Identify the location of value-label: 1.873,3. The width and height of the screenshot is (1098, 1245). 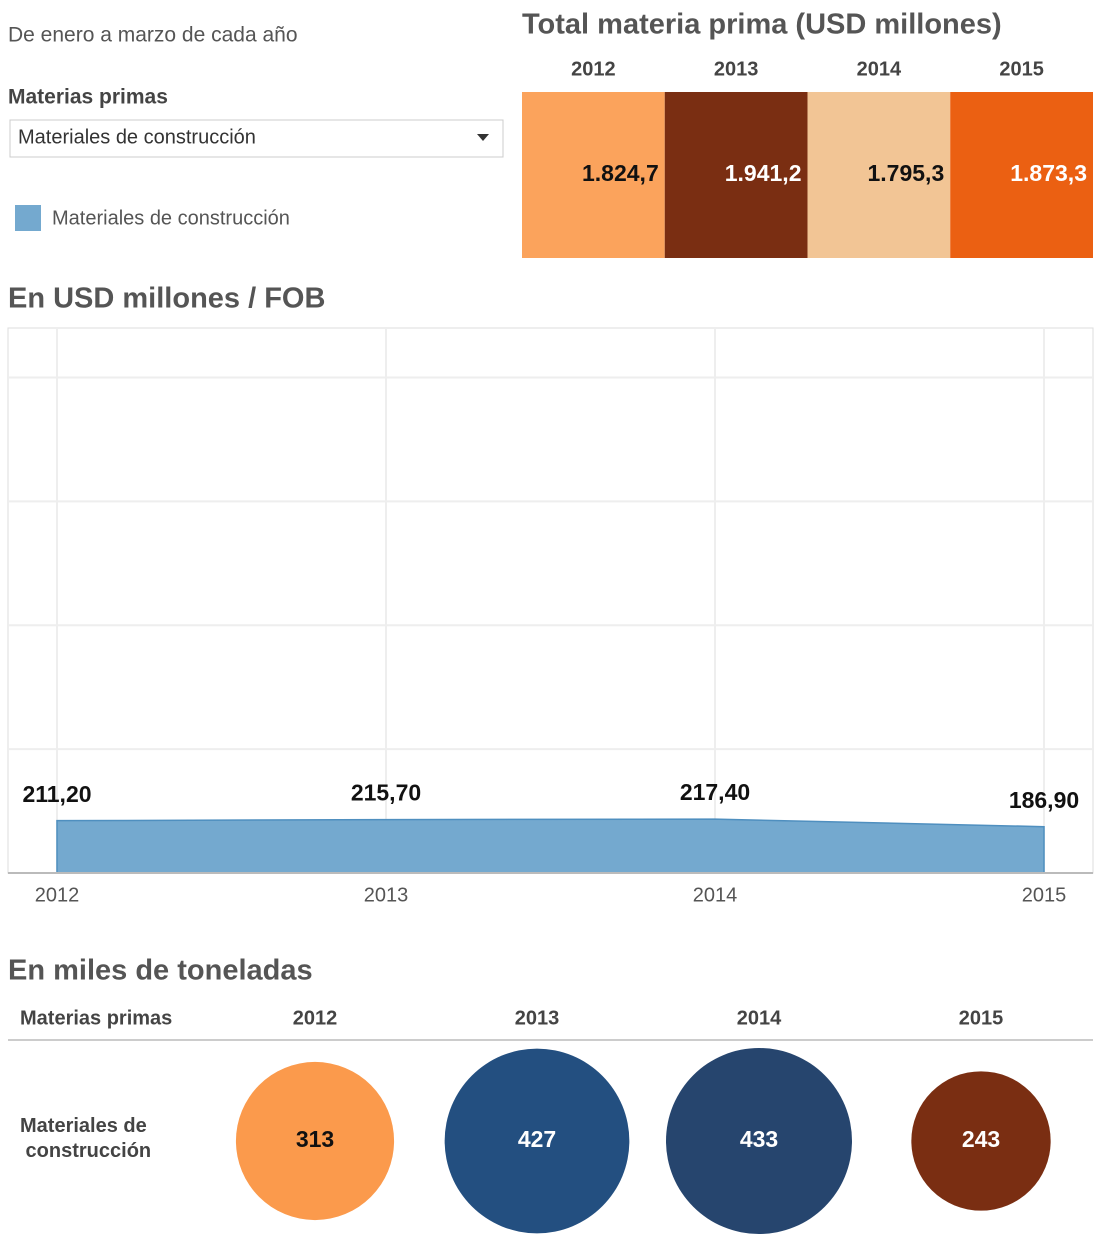
(1048, 173).